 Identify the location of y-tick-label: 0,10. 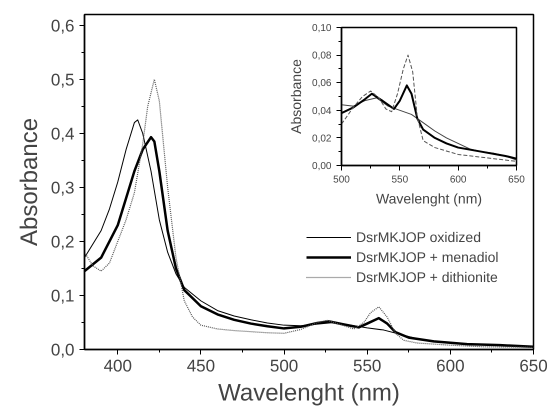
(322, 28).